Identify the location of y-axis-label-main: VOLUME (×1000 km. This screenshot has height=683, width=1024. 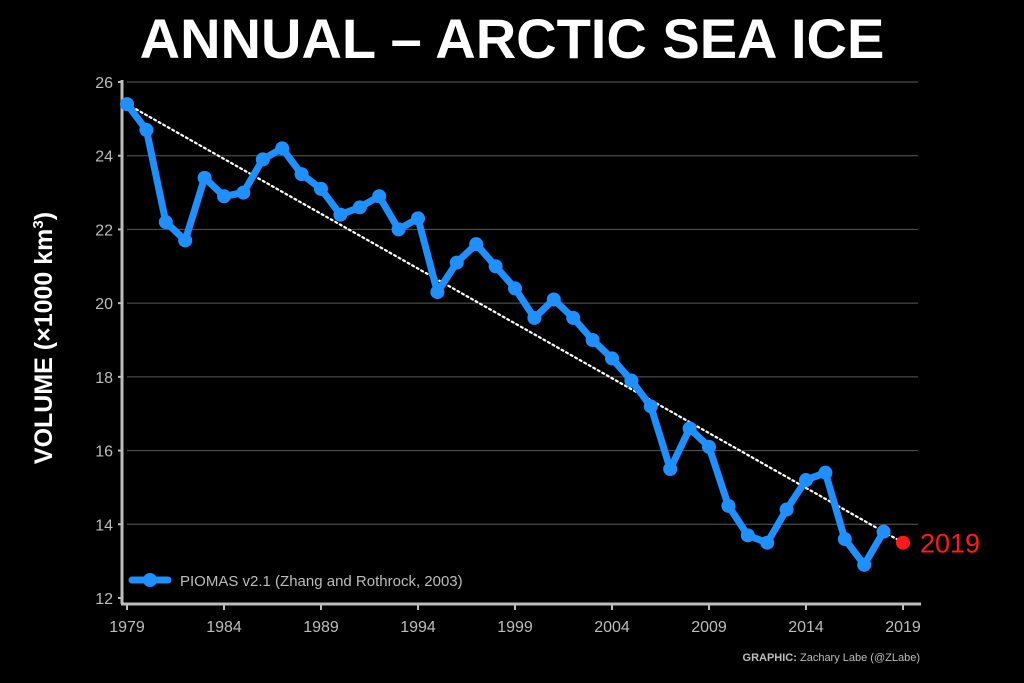
(44, 347).